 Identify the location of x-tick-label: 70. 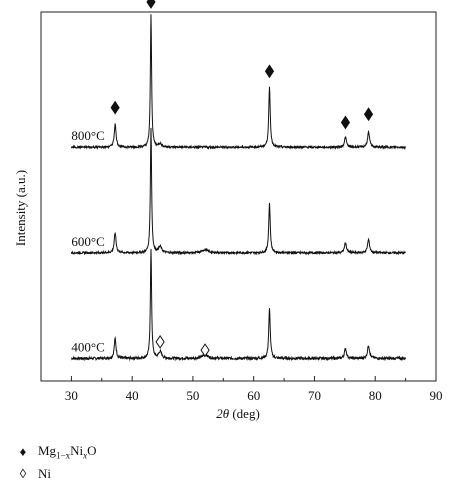
(314, 395).